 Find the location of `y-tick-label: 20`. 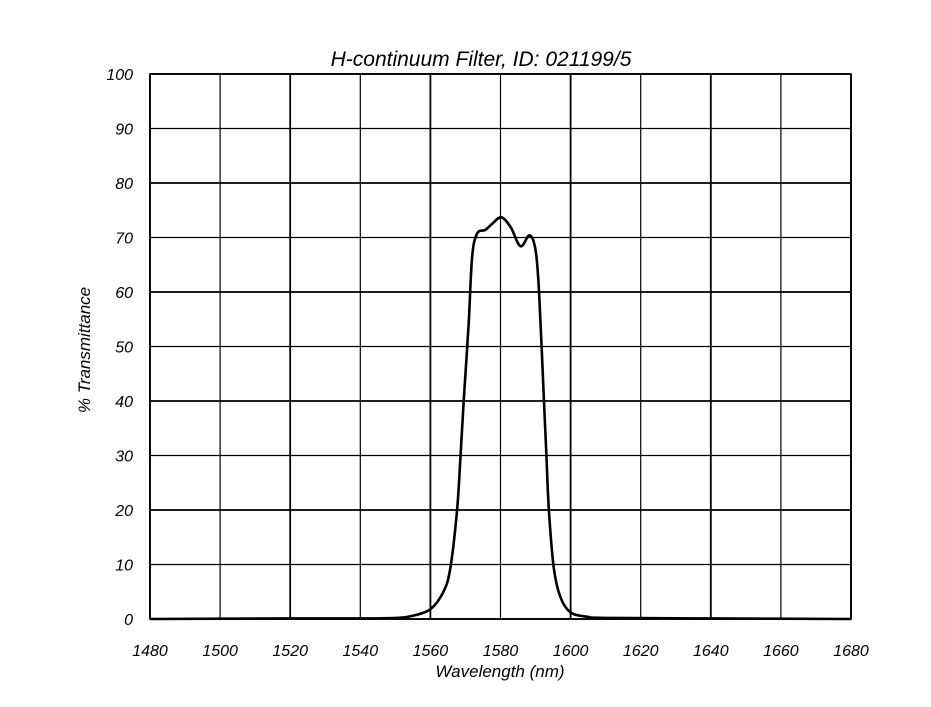

y-tick-label: 20 is located at coordinates (123, 511).